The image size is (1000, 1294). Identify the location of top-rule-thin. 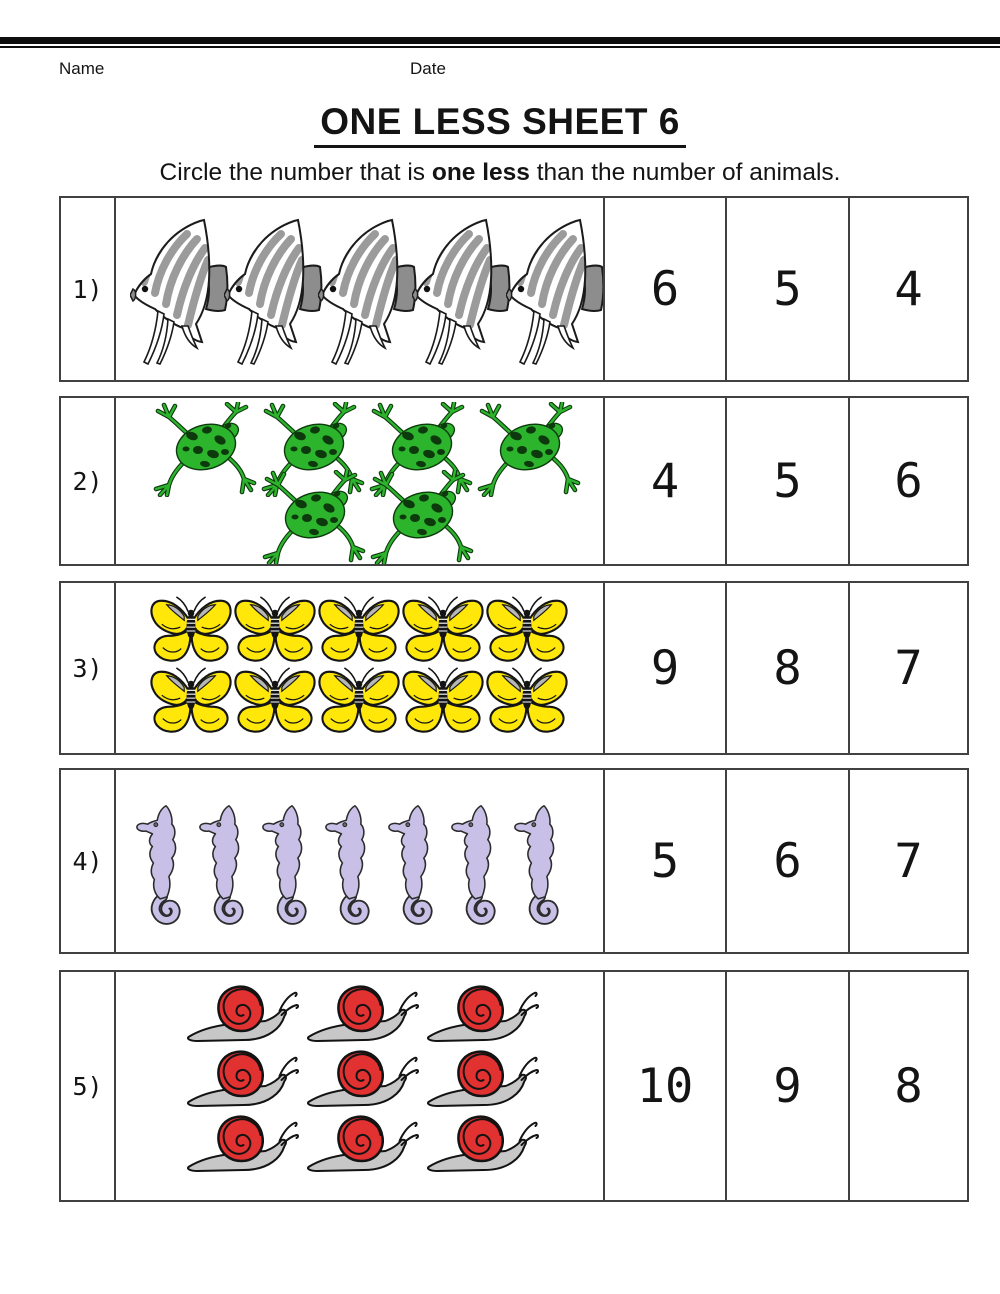
(500, 47).